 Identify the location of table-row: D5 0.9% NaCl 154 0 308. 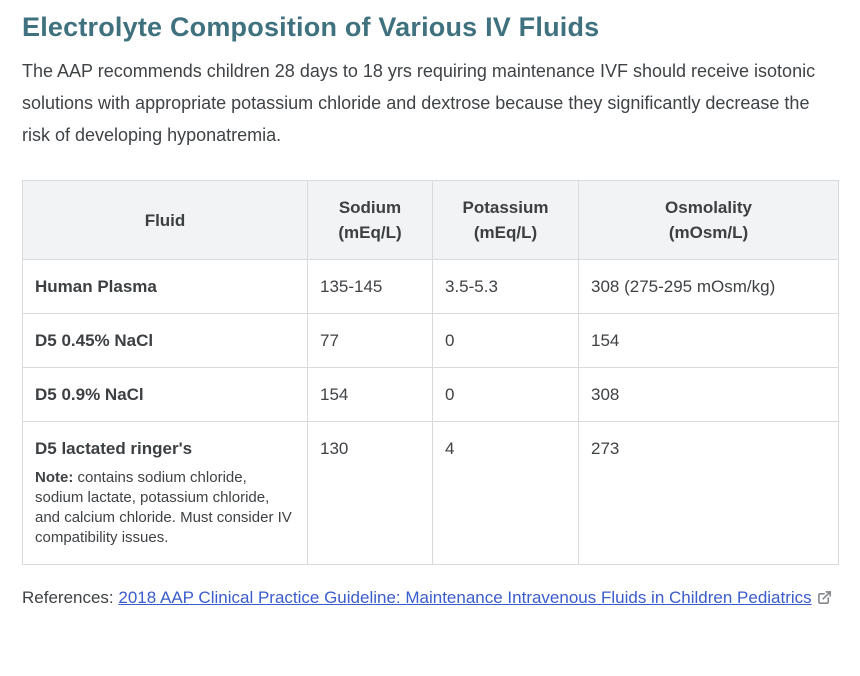
(430, 394).